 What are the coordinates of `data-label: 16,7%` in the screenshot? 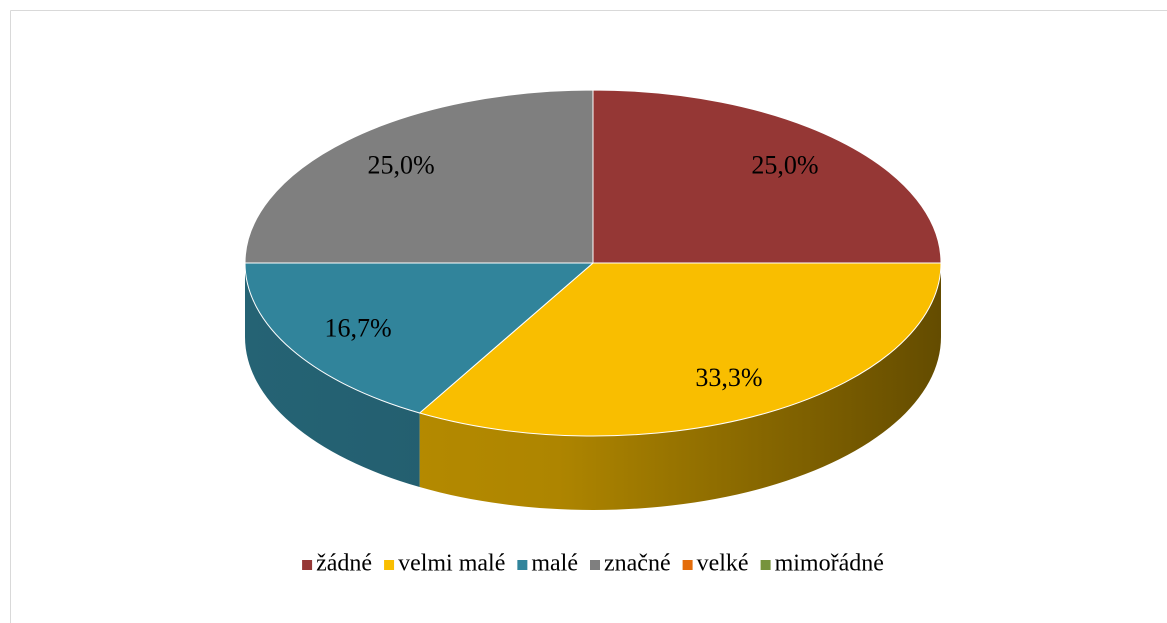 It's located at (357, 328).